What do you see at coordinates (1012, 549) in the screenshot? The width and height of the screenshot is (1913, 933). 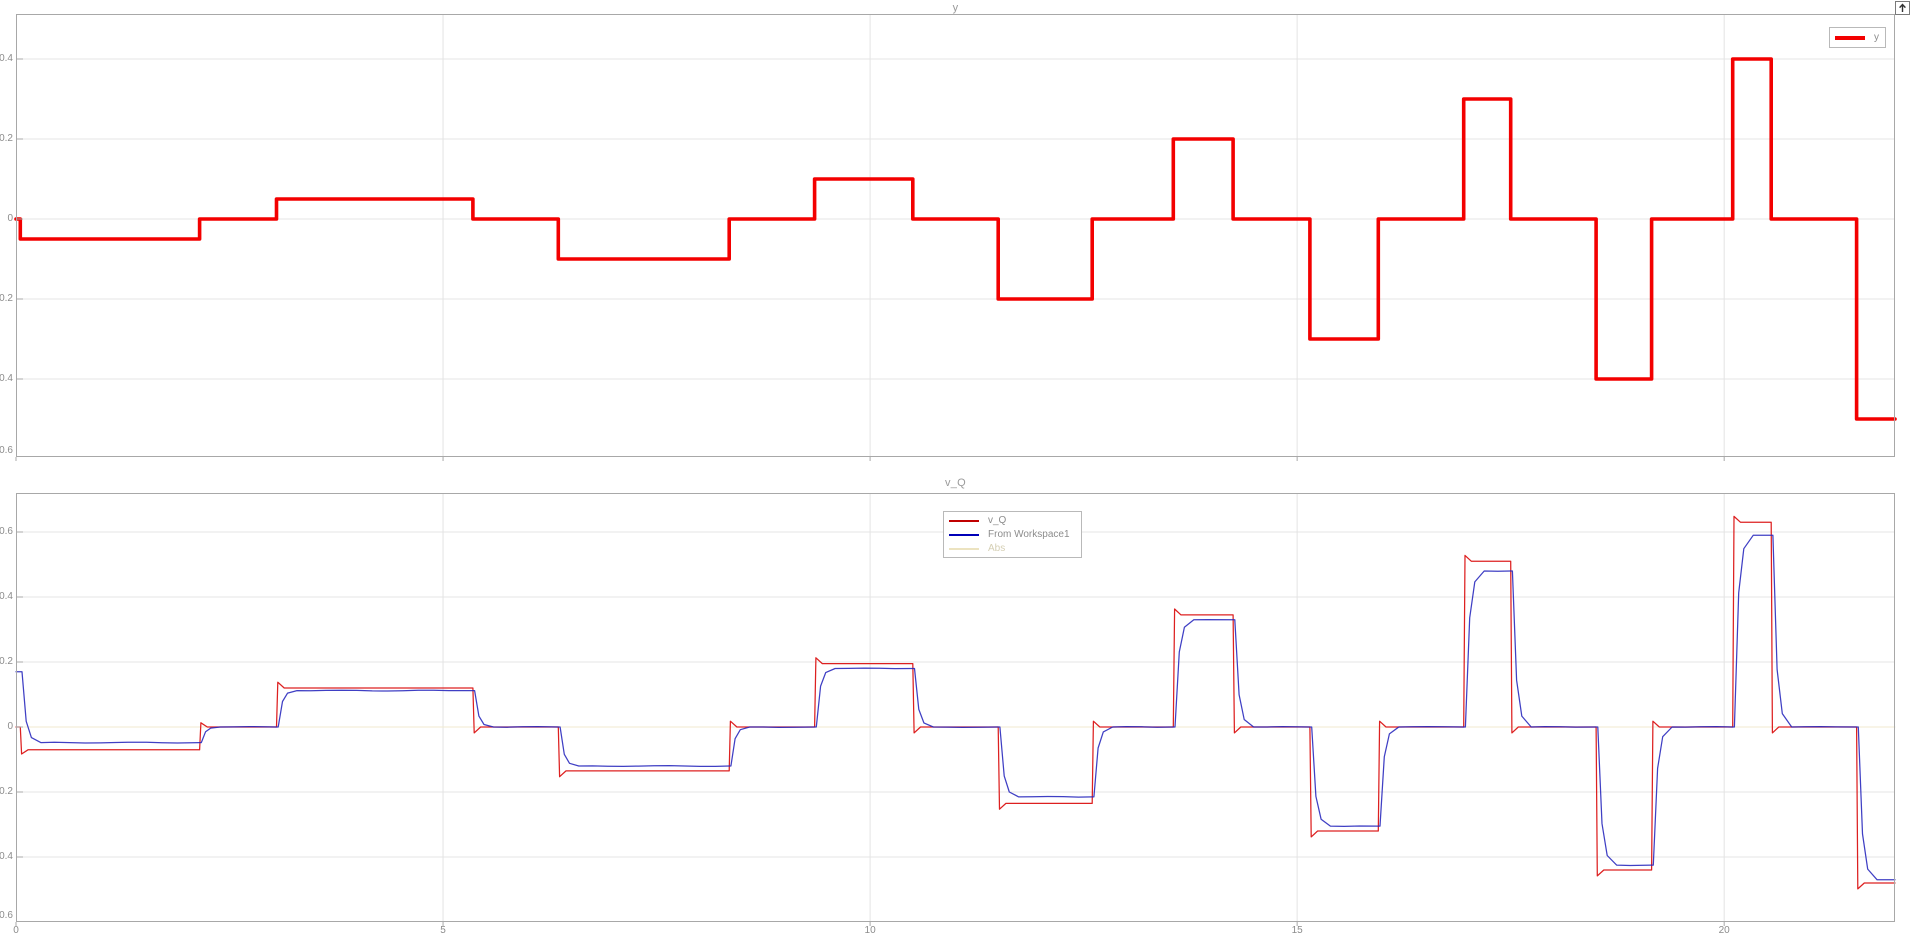 I see `legend-entry-abs: Abs` at bounding box center [1012, 549].